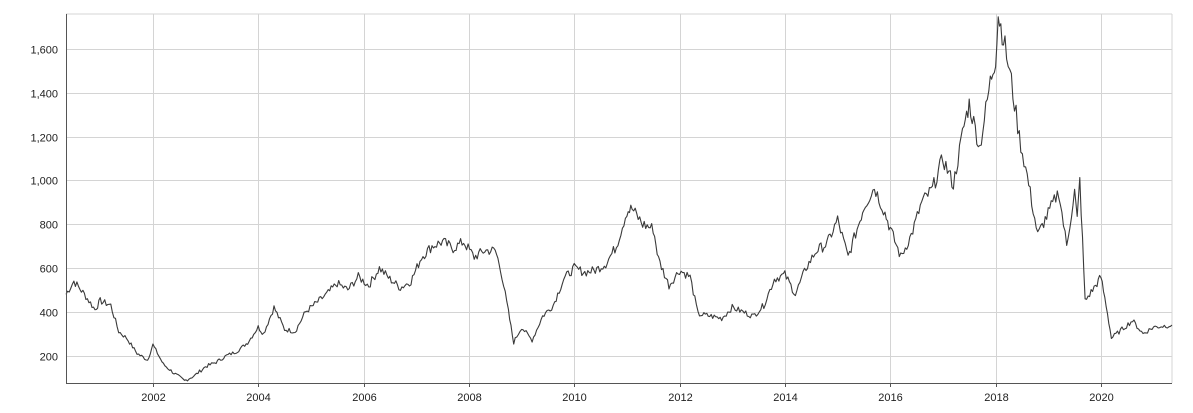  What do you see at coordinates (44, 95) in the screenshot?
I see `y-tick-label: 1,400` at bounding box center [44, 95].